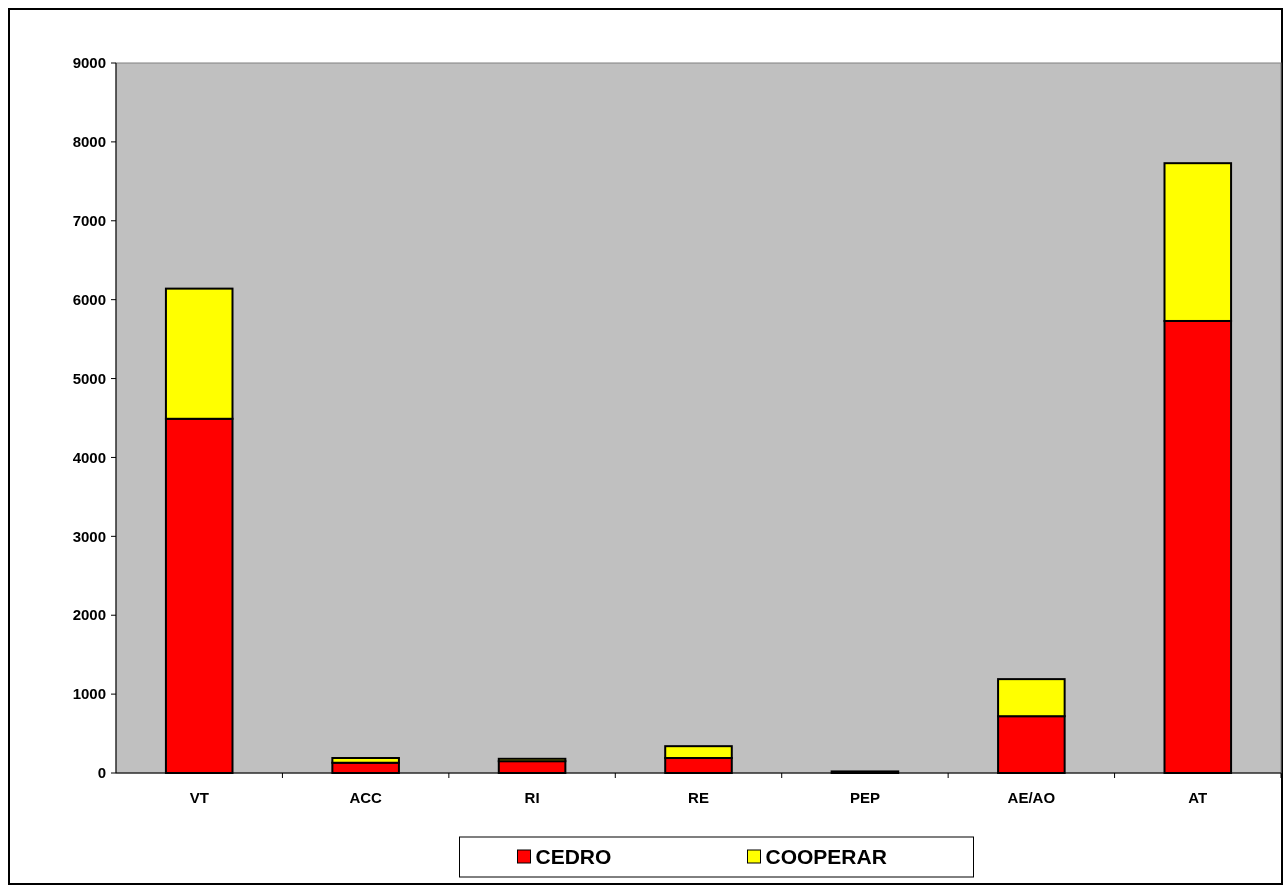 This screenshot has width=1283, height=893. I want to click on y-tick-label: 6000, so click(89, 299).